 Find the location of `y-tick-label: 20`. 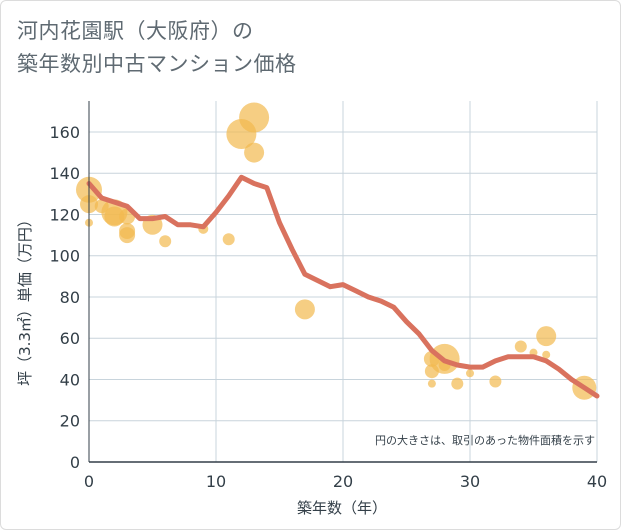

y-tick-label: 20 is located at coordinates (70, 421).